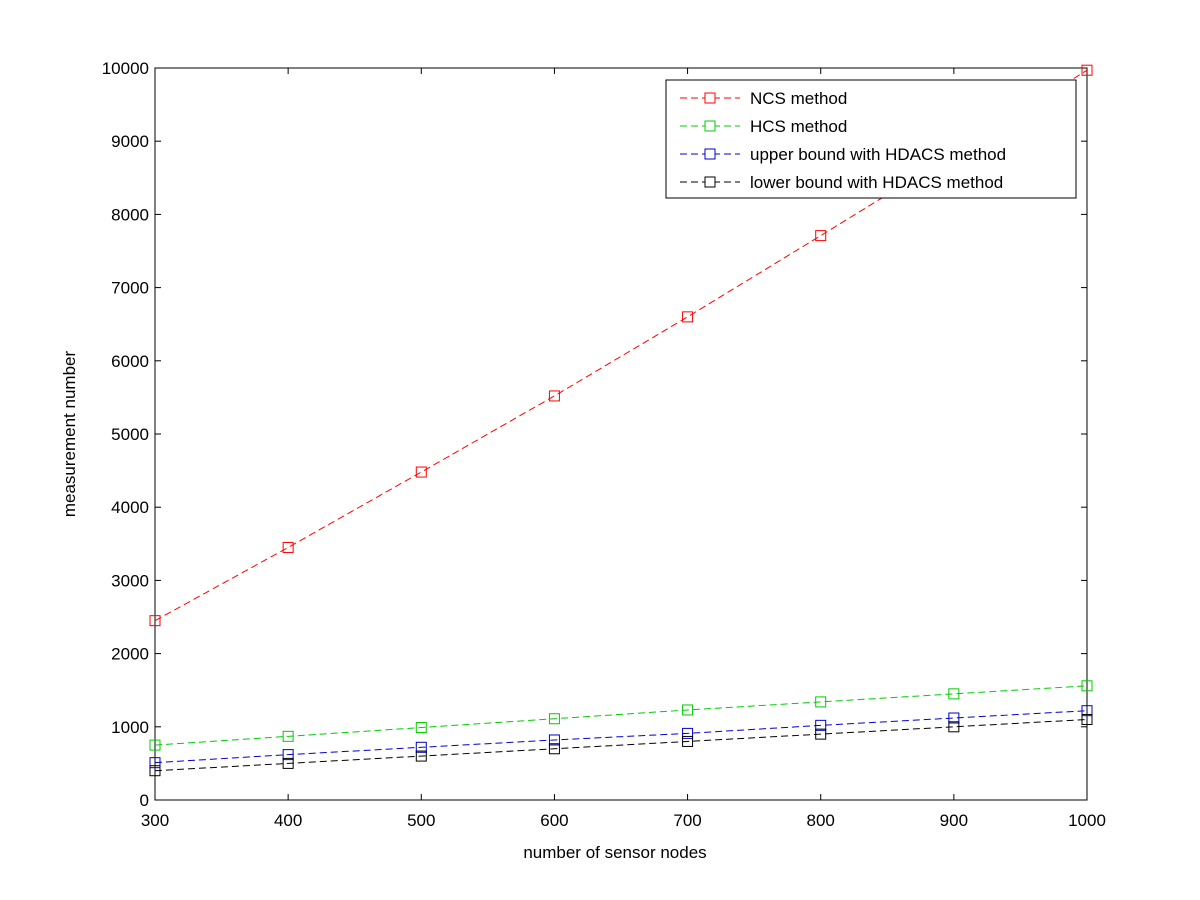 The height and width of the screenshot is (900, 1200). What do you see at coordinates (821, 820) in the screenshot?
I see `x-tick-label: 800` at bounding box center [821, 820].